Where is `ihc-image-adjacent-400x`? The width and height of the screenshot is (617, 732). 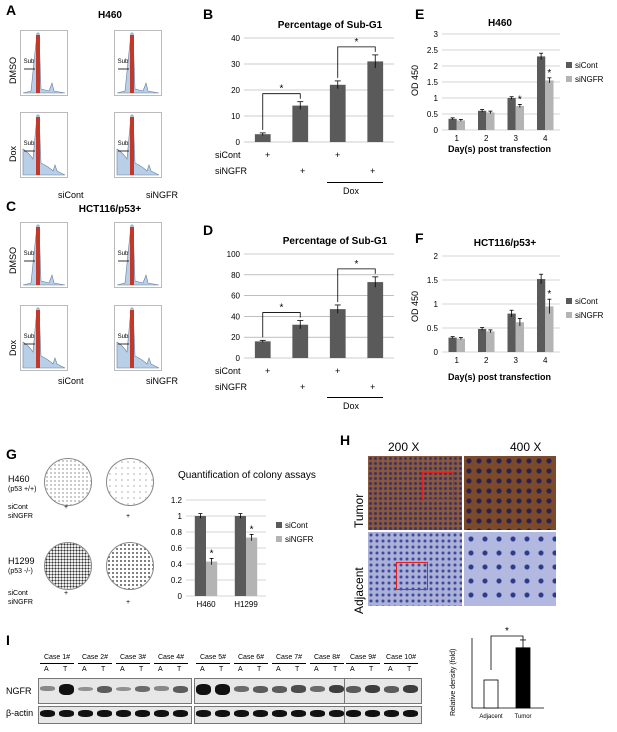
ihc-image-adjacent-400x is located at coordinates (510, 569).